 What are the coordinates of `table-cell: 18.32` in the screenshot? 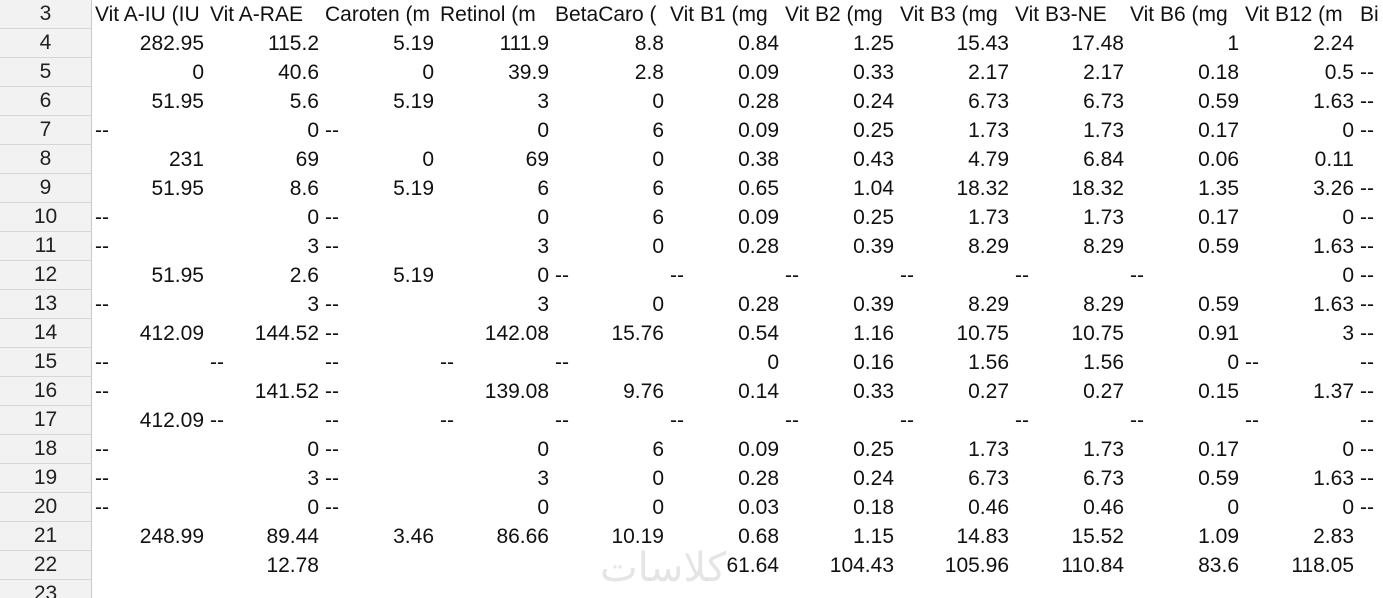 It's located at (982, 188).